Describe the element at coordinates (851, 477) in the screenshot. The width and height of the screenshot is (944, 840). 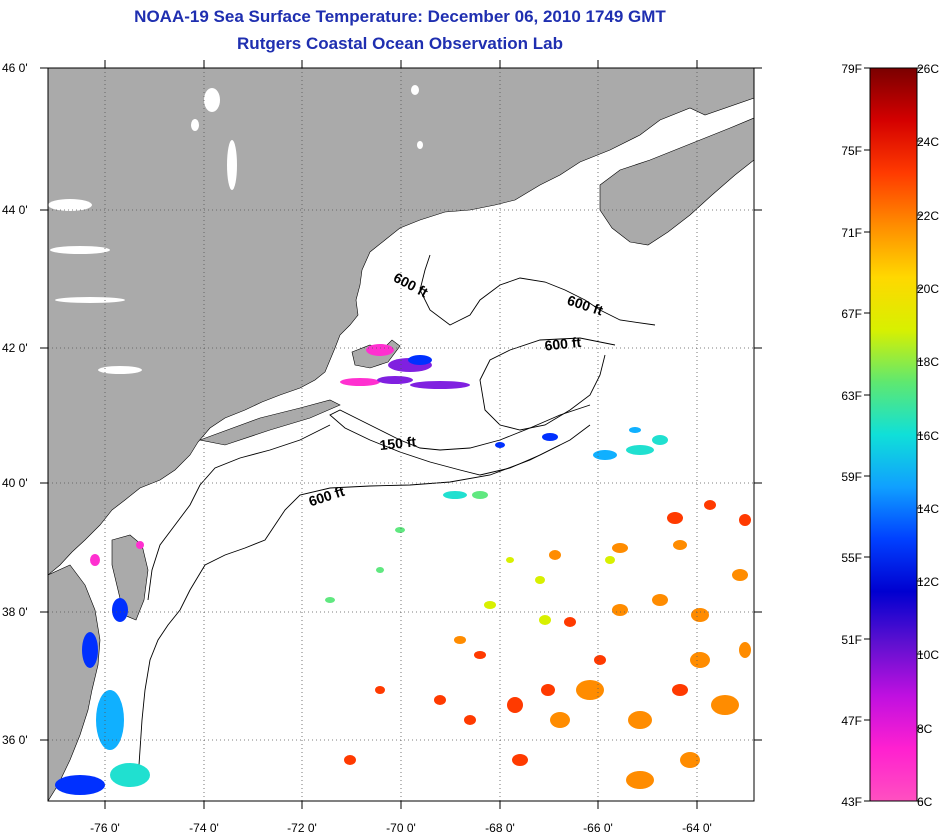
I see `colorbar-f-label: 59F` at that location.